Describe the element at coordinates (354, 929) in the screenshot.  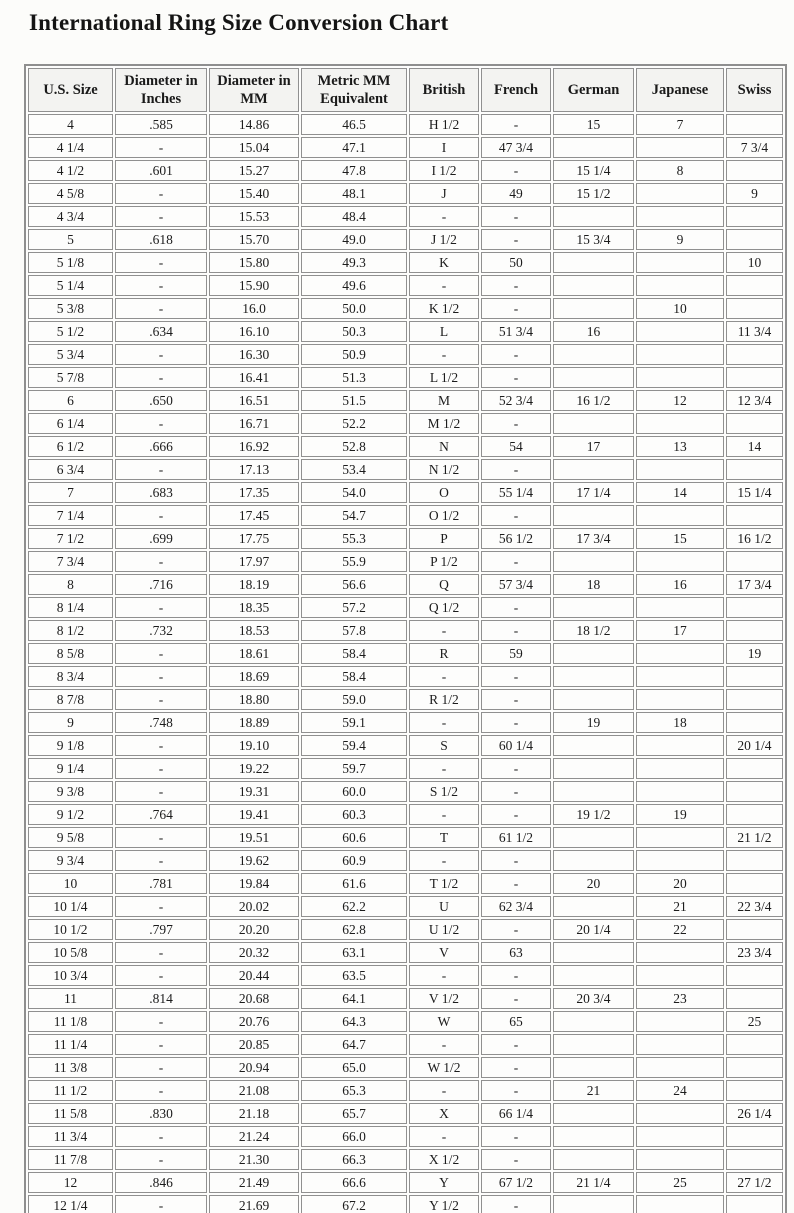
I see `cell: 62.8` at that location.